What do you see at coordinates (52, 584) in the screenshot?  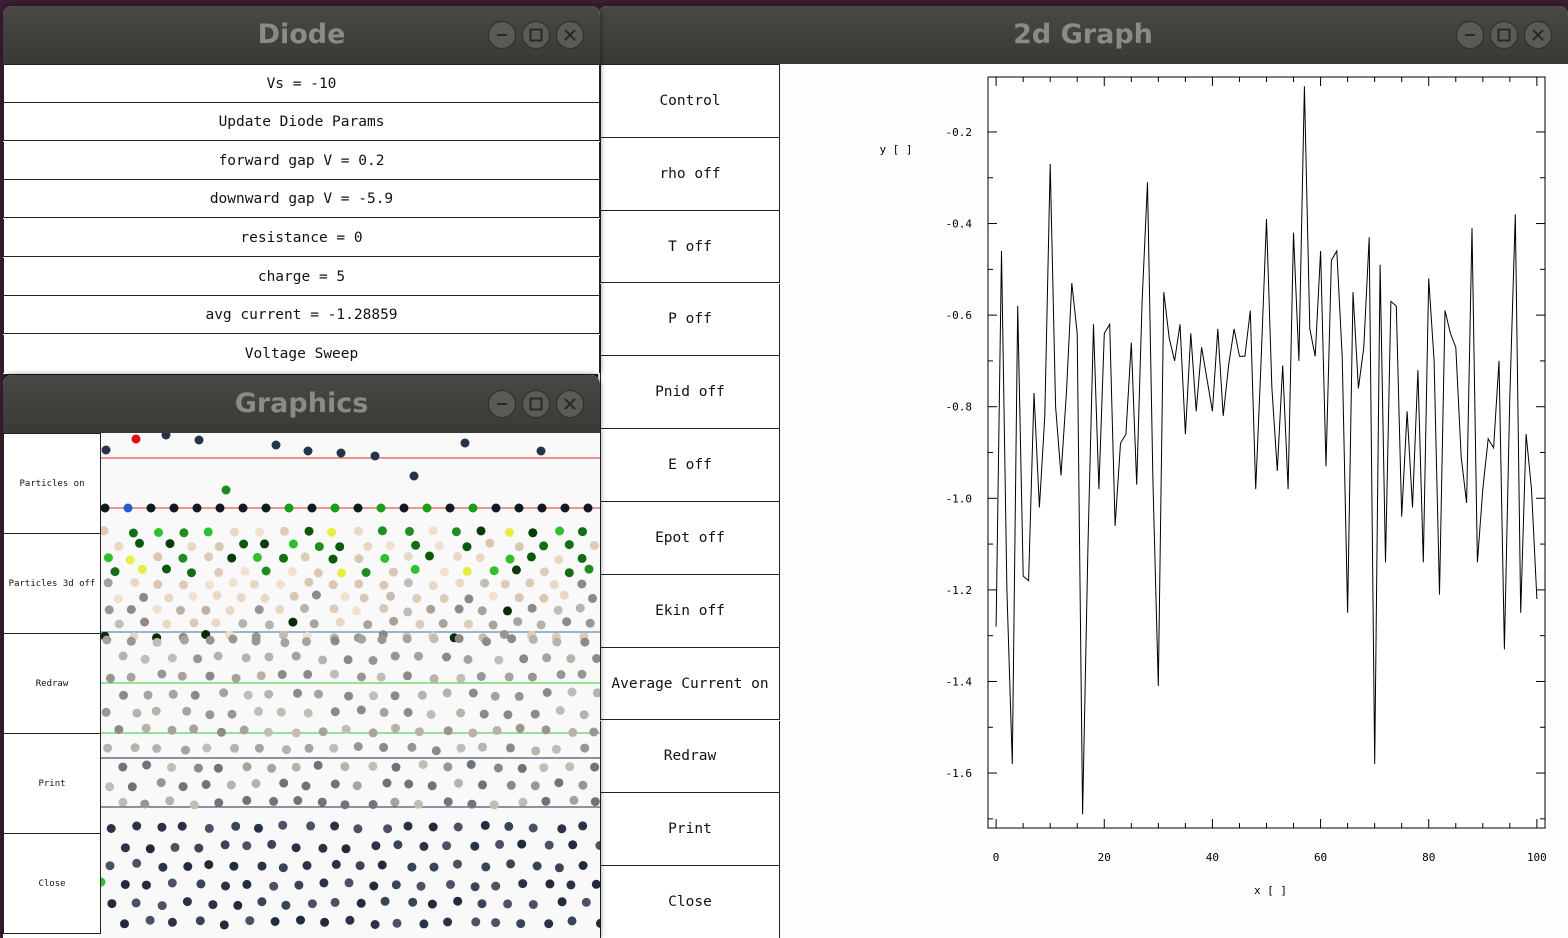 I see `graphics-particles-3d-off-button: Particles 3d off` at bounding box center [52, 584].